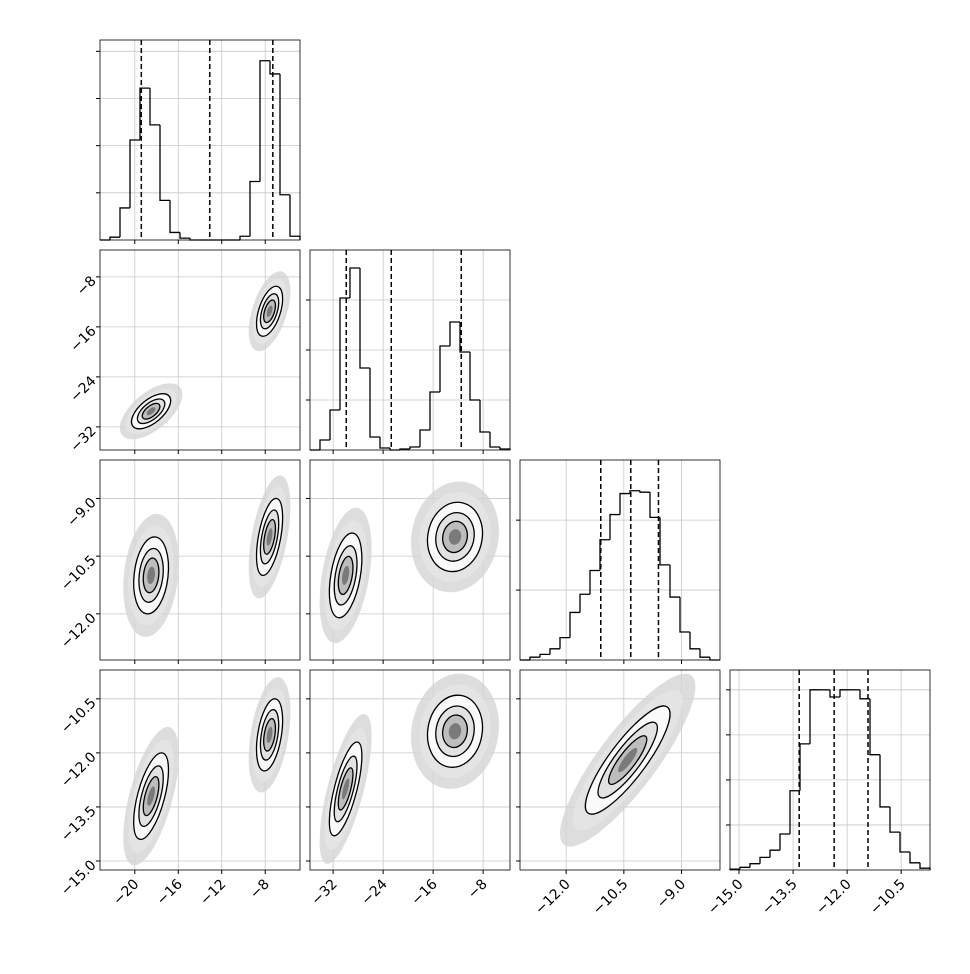  I want to click on y-tick-label: −32, so click(83, 439).